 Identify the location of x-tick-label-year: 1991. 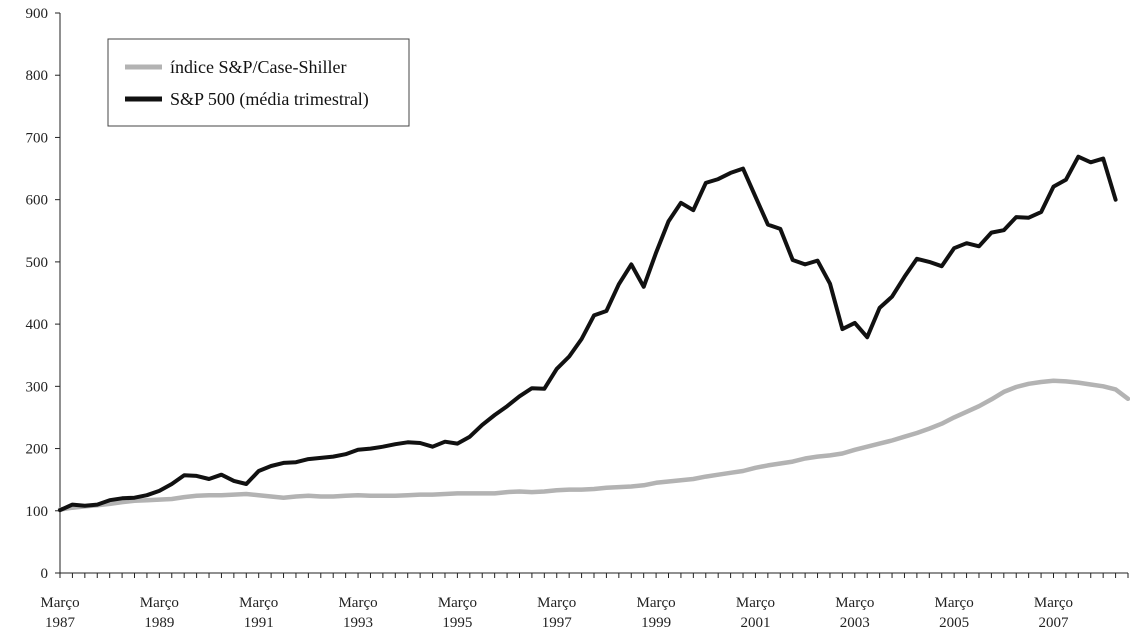
(259, 622).